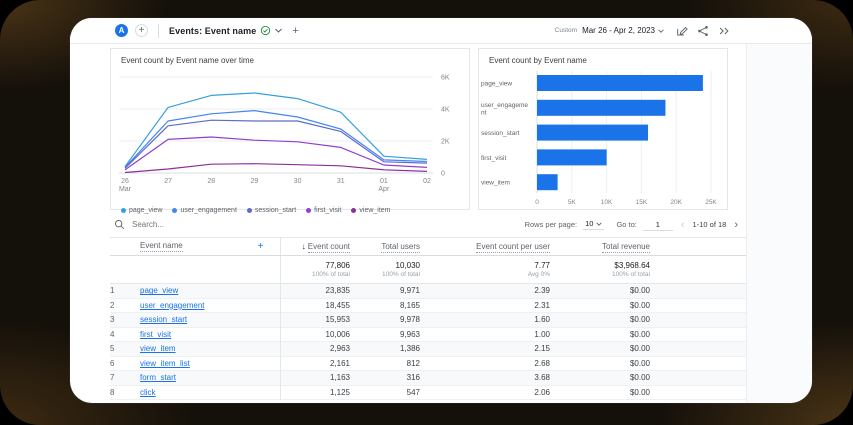 This screenshot has width=853, height=425. What do you see at coordinates (542, 363) in the screenshot?
I see `ecpu-value: 2.68` at bounding box center [542, 363].